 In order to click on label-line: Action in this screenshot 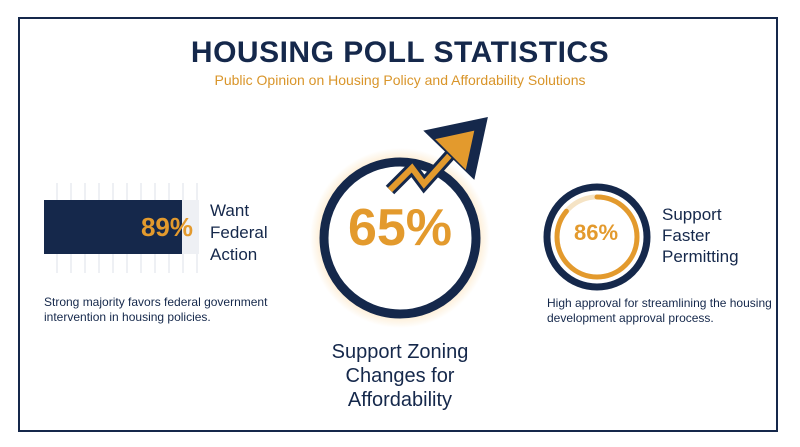, I will do `click(234, 254)`.